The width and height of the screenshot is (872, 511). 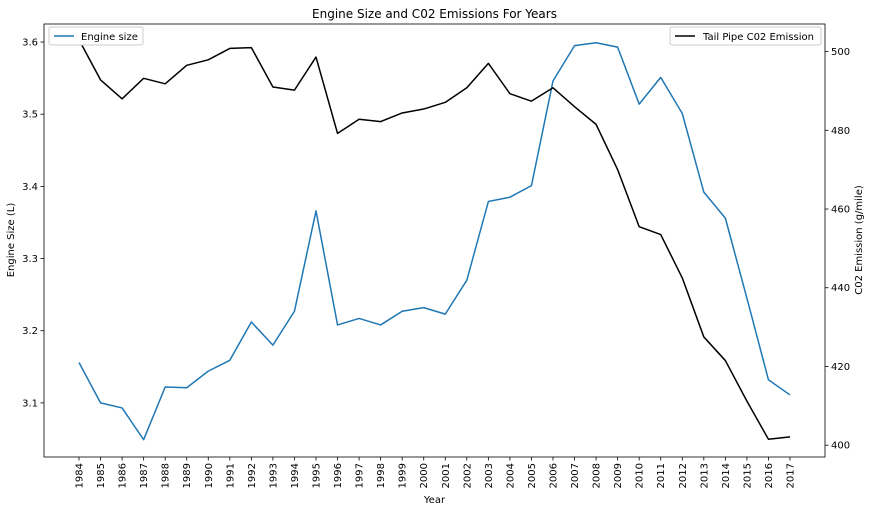 I want to click on legend-tail-pipe-emission-box, so click(x=745, y=36).